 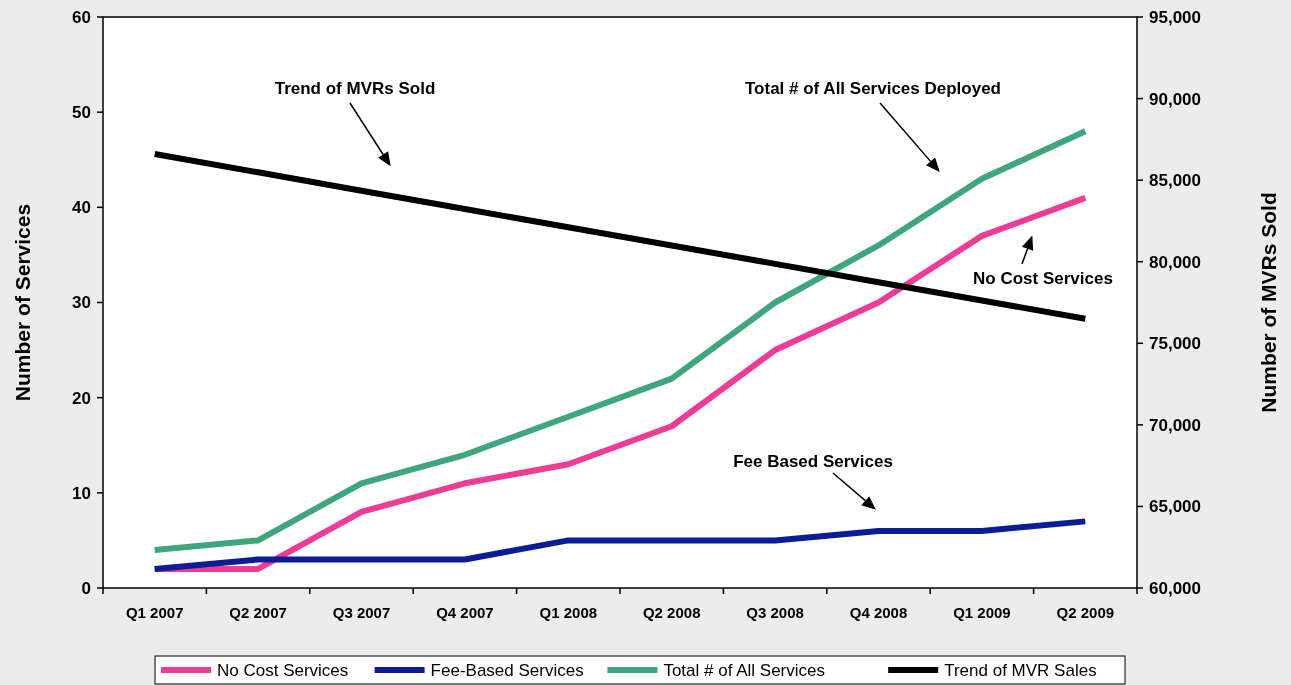 I want to click on y2-tick-label: 80,000, so click(x=1175, y=262).